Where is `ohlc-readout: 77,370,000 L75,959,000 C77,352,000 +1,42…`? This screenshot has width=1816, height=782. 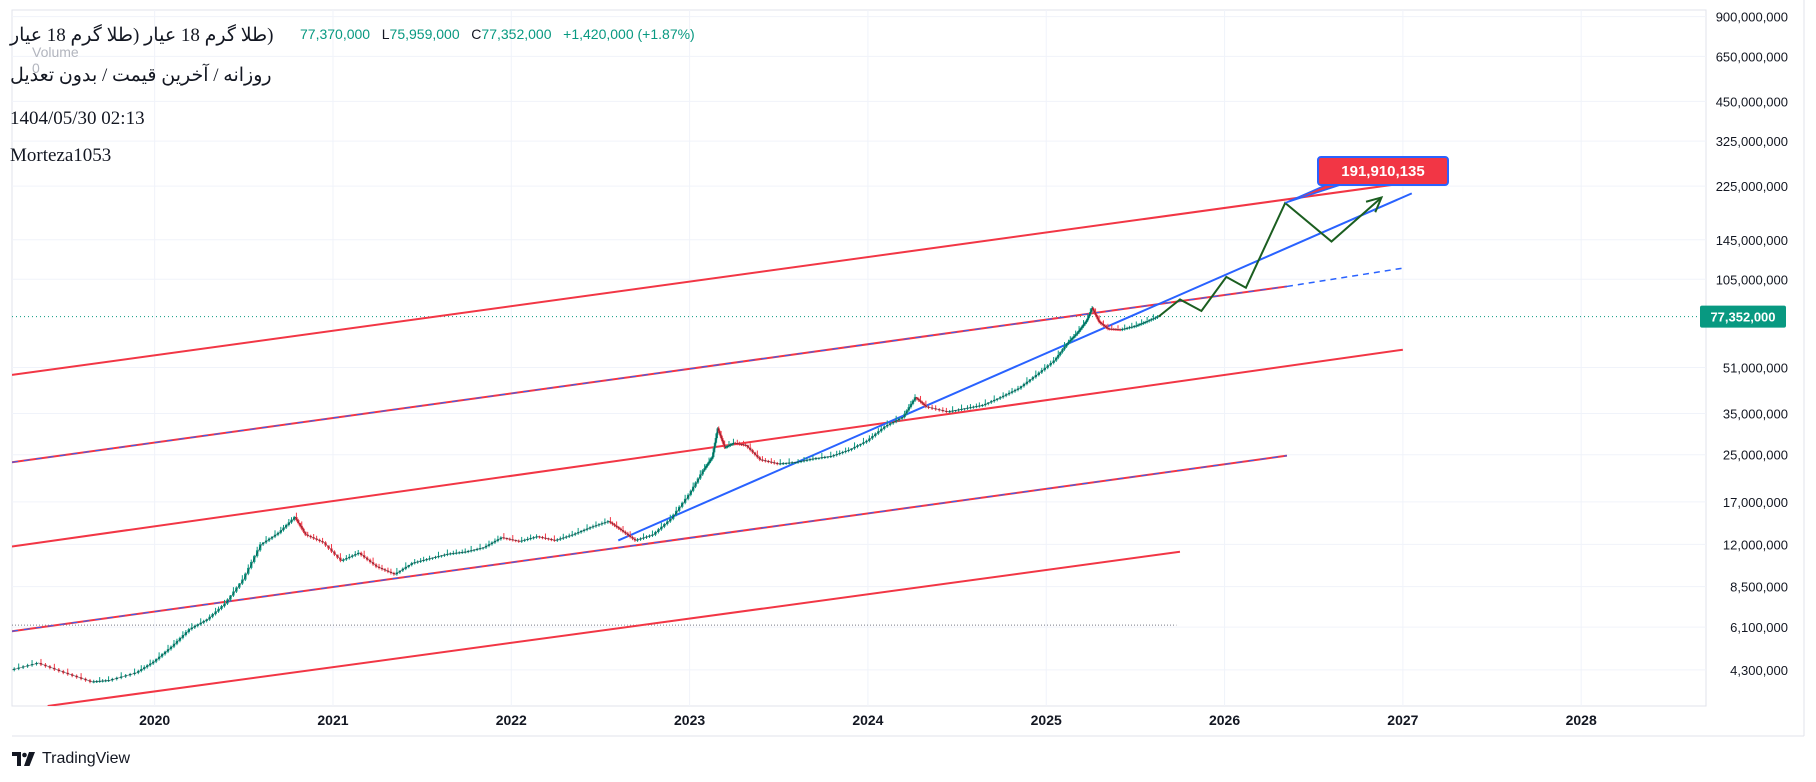 ohlc-readout: 77,370,000 L75,959,000 C77,352,000 +1,42… is located at coordinates (497, 34).